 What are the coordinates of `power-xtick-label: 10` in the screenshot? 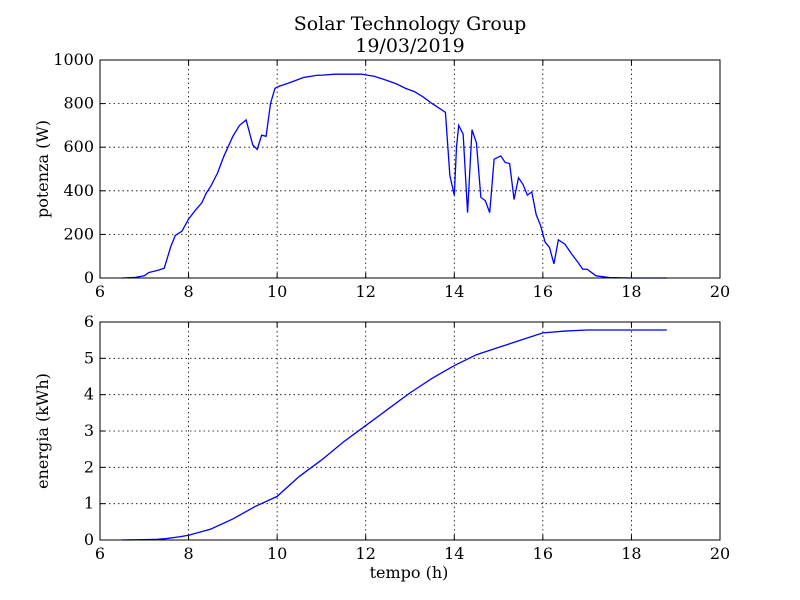 It's located at (277, 291).